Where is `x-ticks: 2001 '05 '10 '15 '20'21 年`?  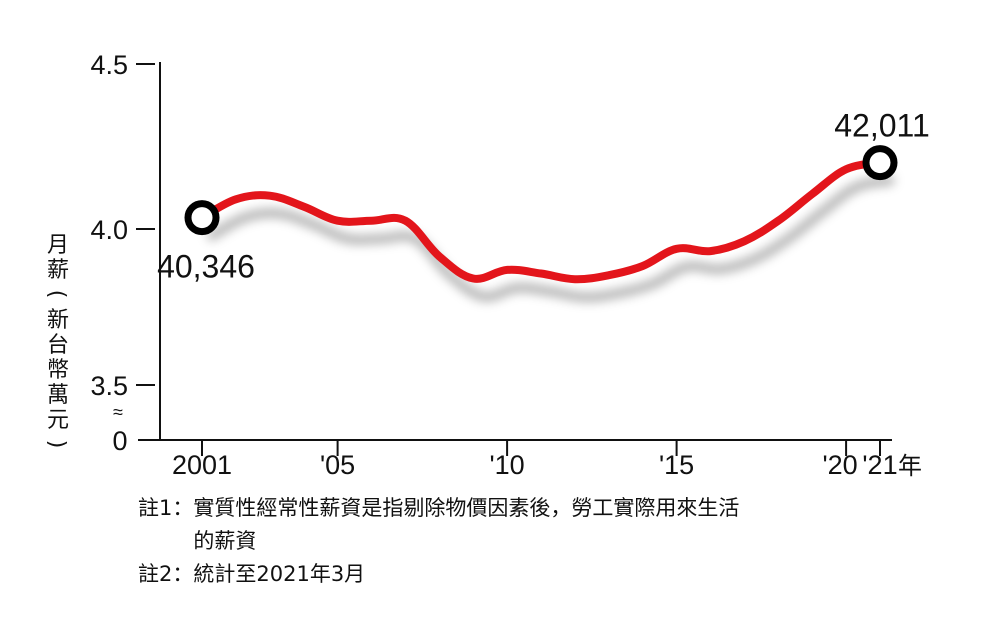 x-ticks: 2001 '05 '10 '15 '20'21 年 is located at coordinates (547, 460).